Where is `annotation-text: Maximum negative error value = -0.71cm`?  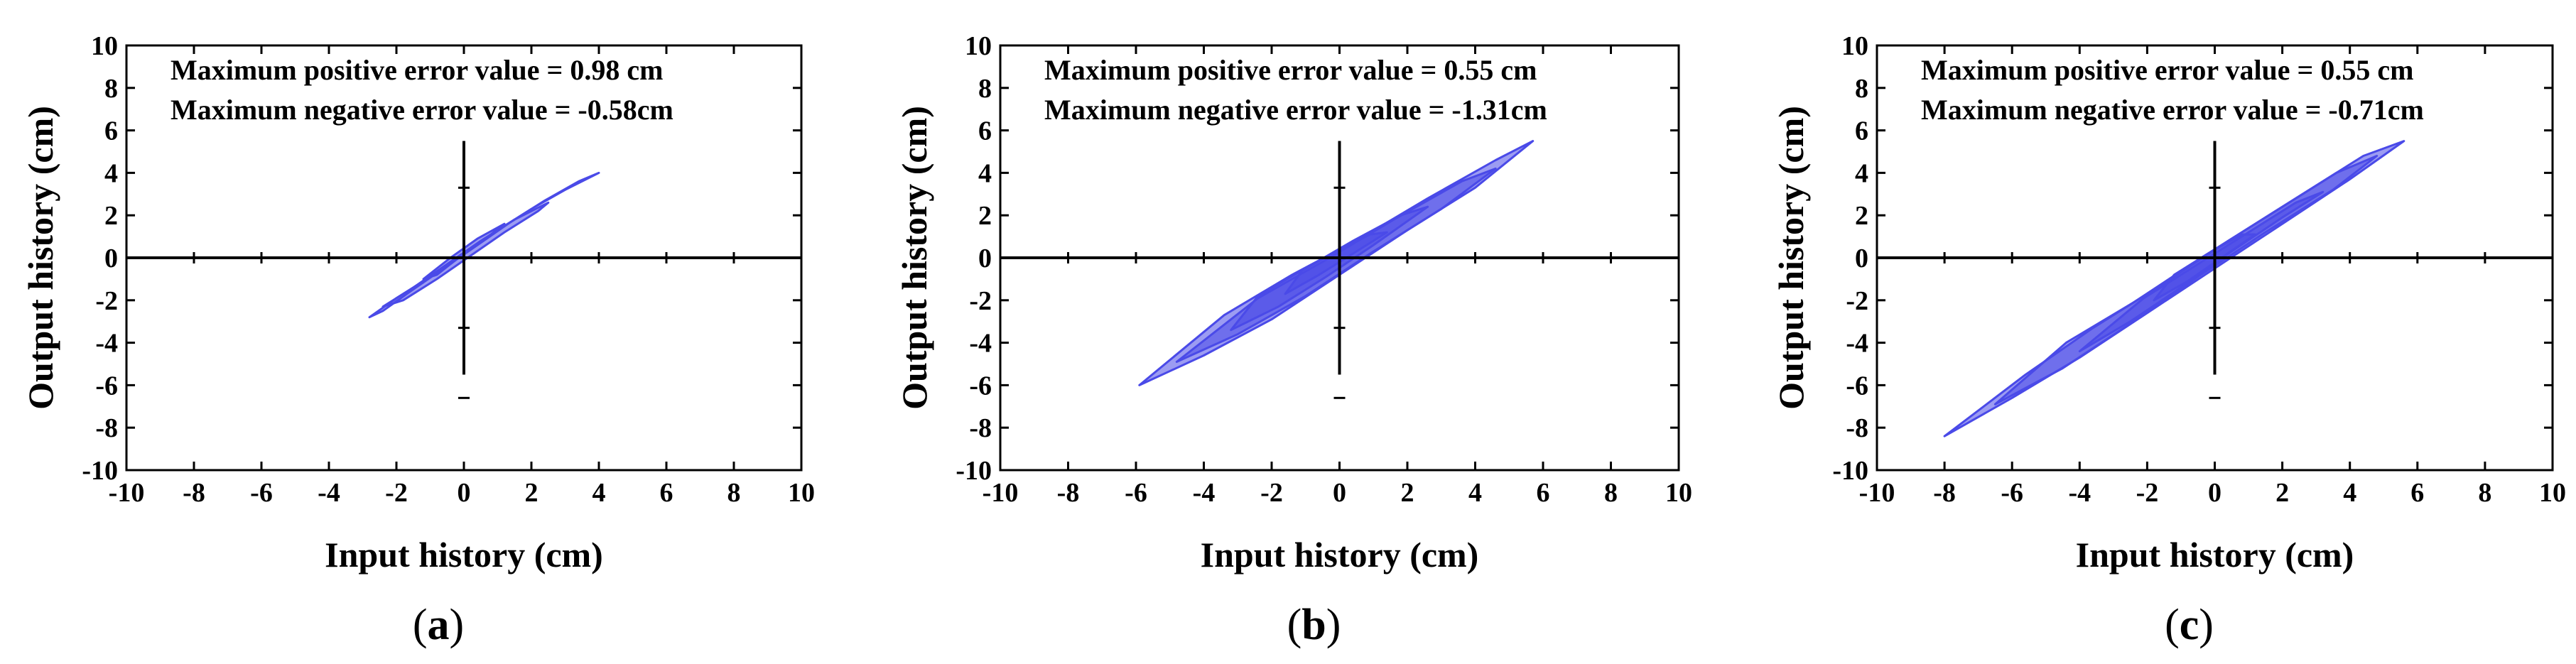
annotation-text: Maximum negative error value = -0.71cm is located at coordinates (2172, 110).